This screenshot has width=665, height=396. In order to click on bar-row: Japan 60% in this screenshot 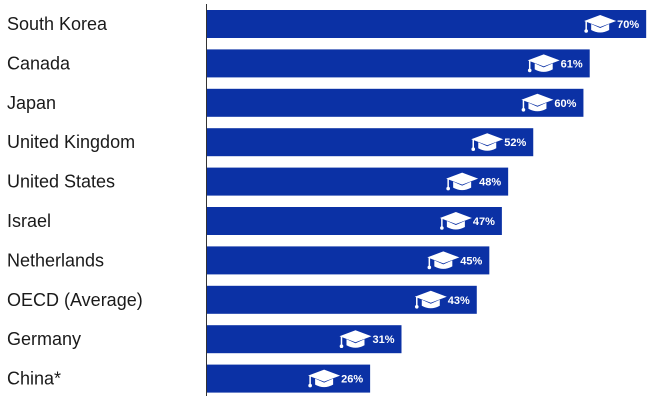, I will do `click(295, 102)`.